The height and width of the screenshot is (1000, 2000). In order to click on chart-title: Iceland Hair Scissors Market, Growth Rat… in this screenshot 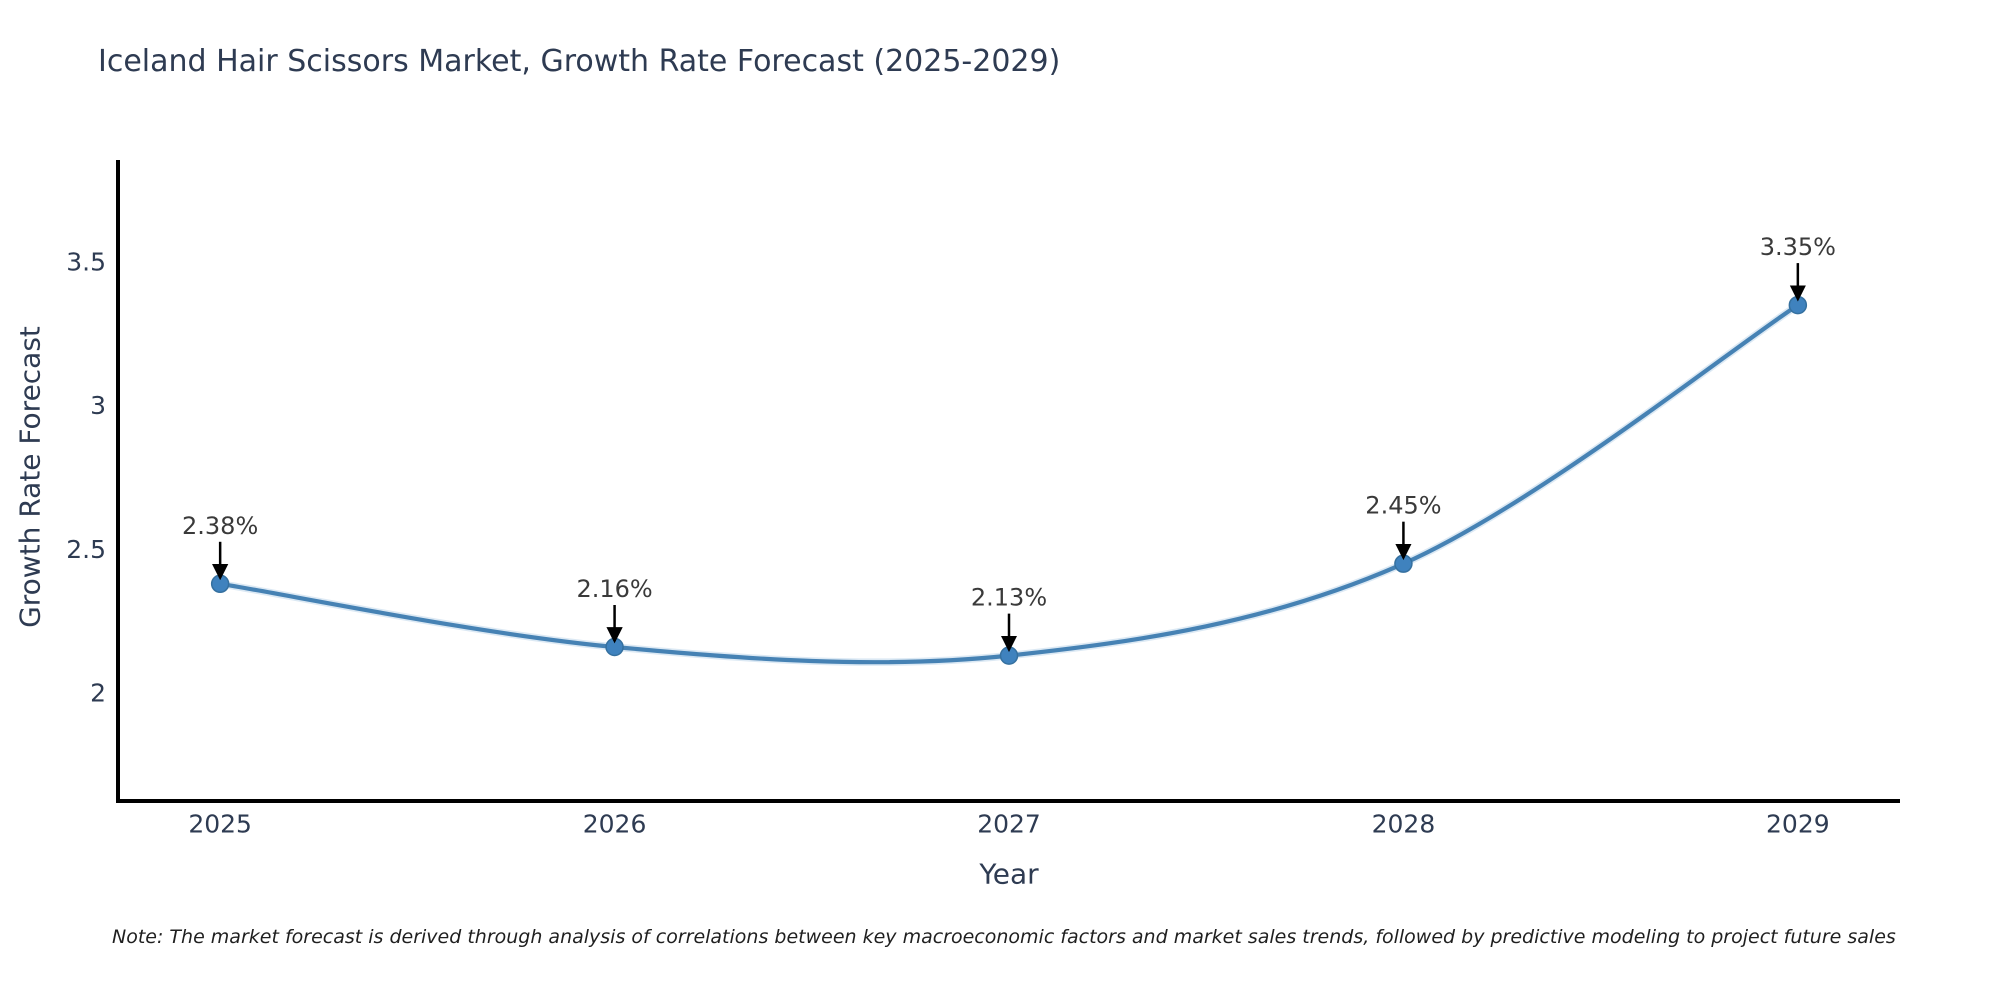, I will do `click(579, 61)`.